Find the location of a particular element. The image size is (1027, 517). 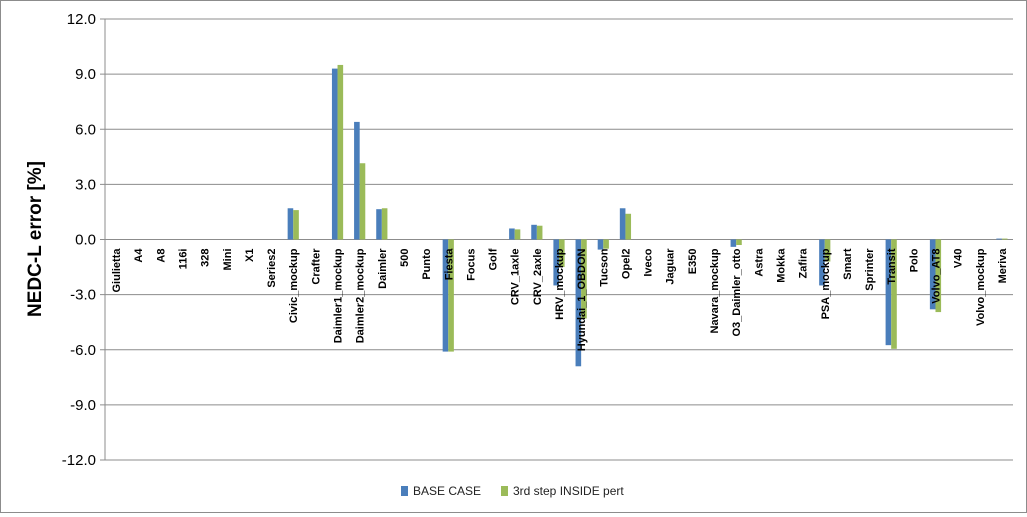

bar-base-case-opel2 is located at coordinates (622, 224).